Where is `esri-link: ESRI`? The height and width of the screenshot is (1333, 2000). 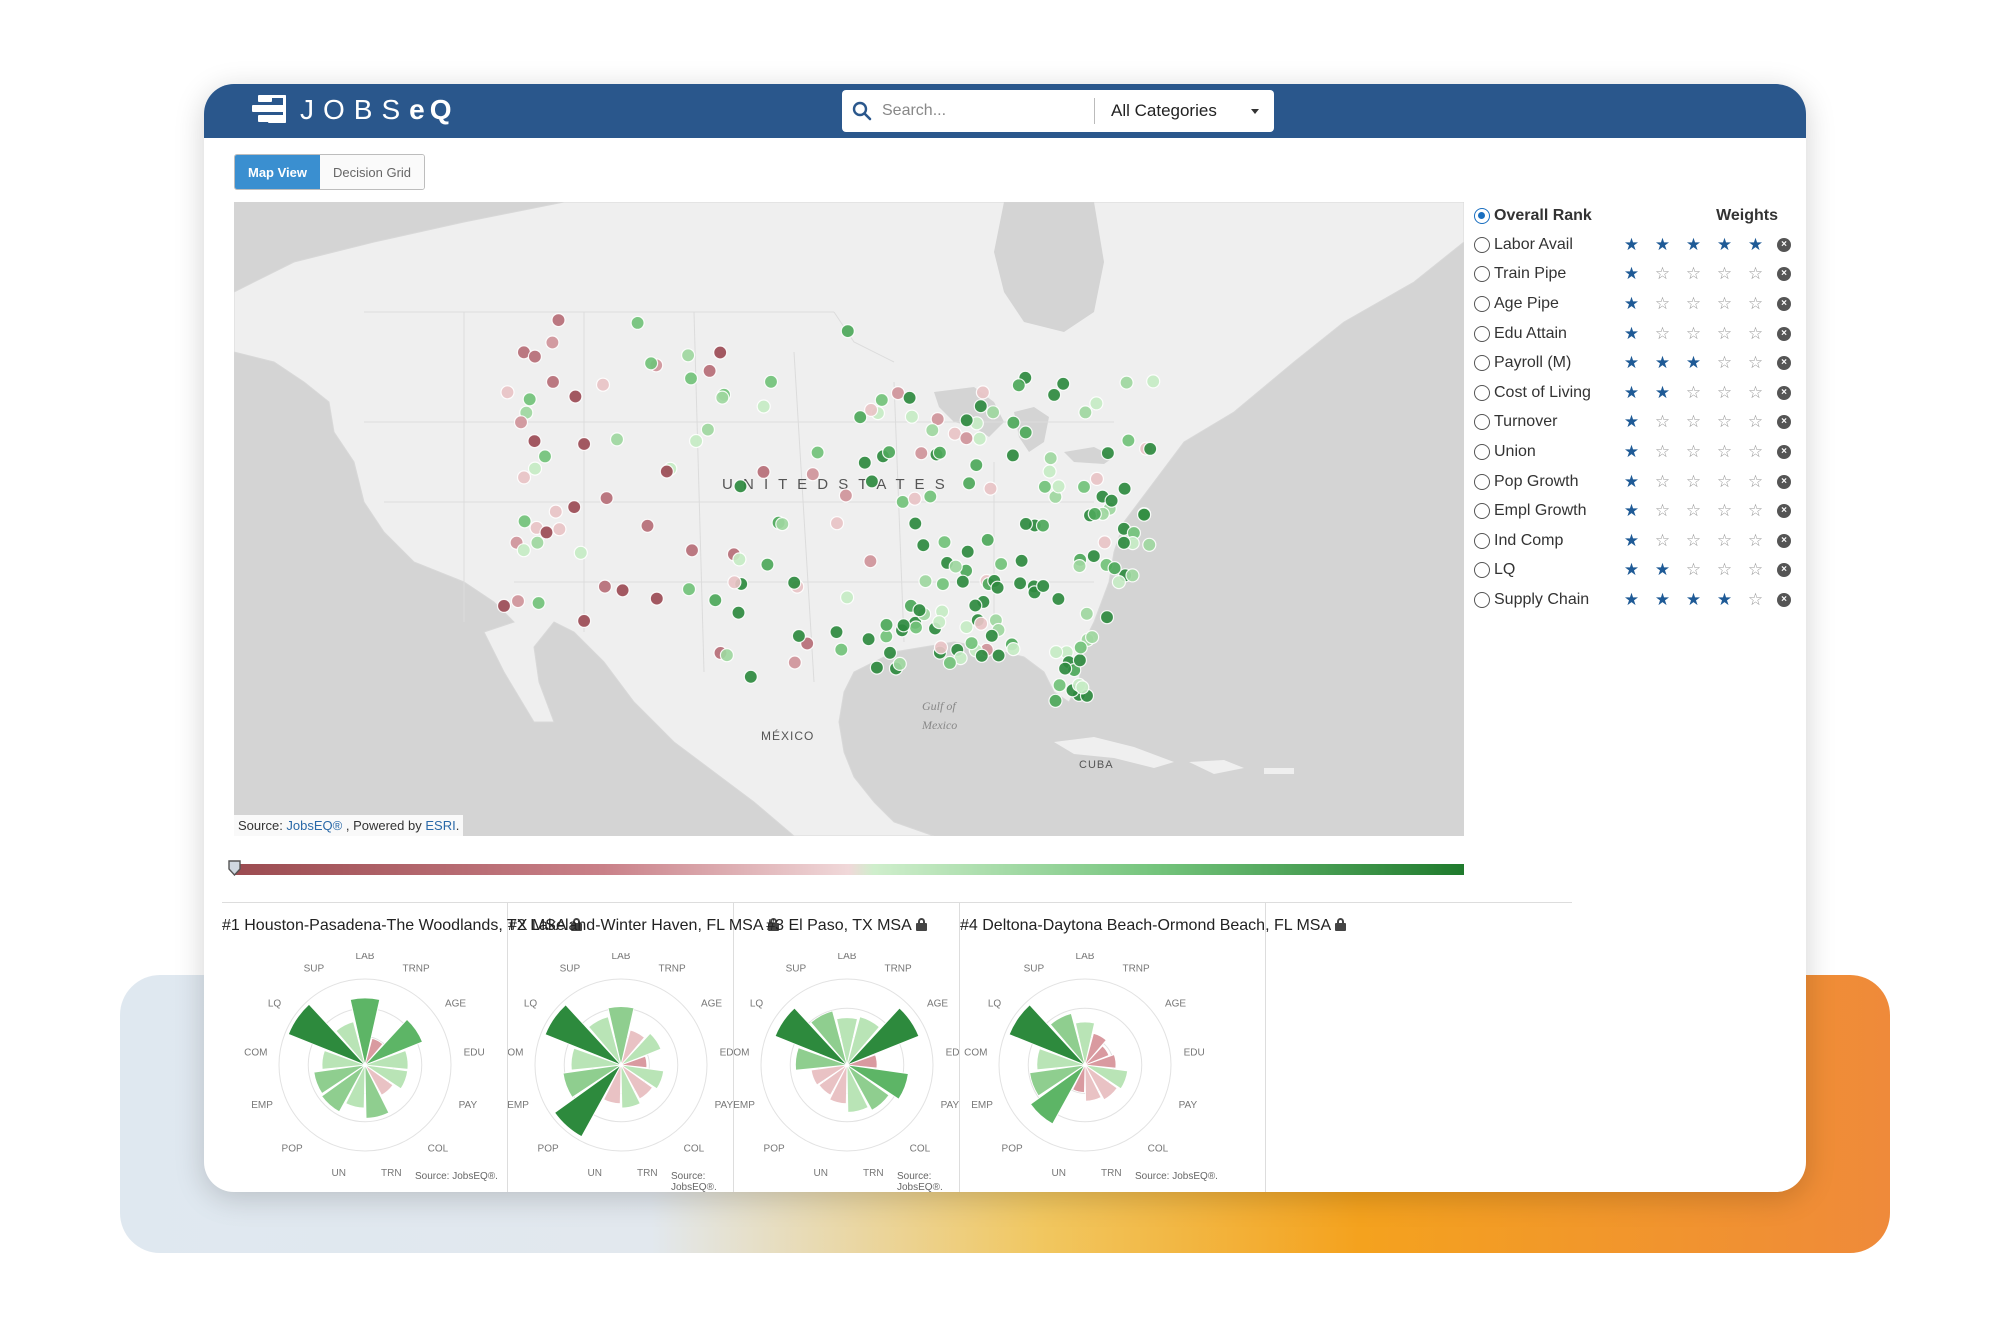
esri-link: ESRI is located at coordinates (440, 825).